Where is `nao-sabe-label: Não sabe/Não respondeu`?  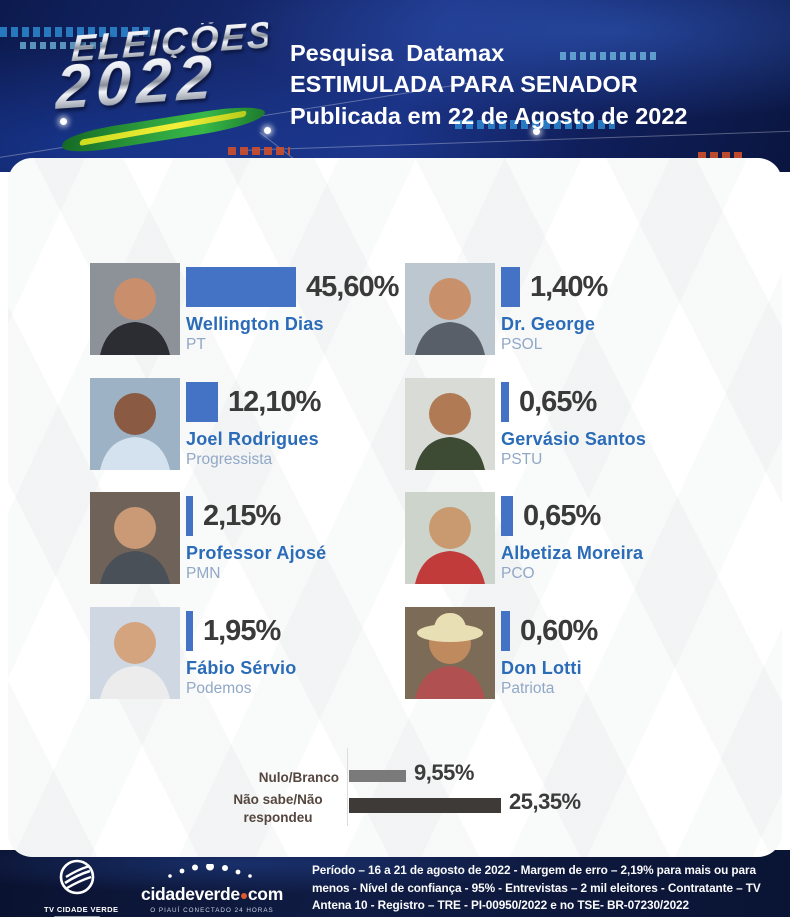
nao-sabe-label: Não sabe/Não respondeu is located at coordinates (278, 808).